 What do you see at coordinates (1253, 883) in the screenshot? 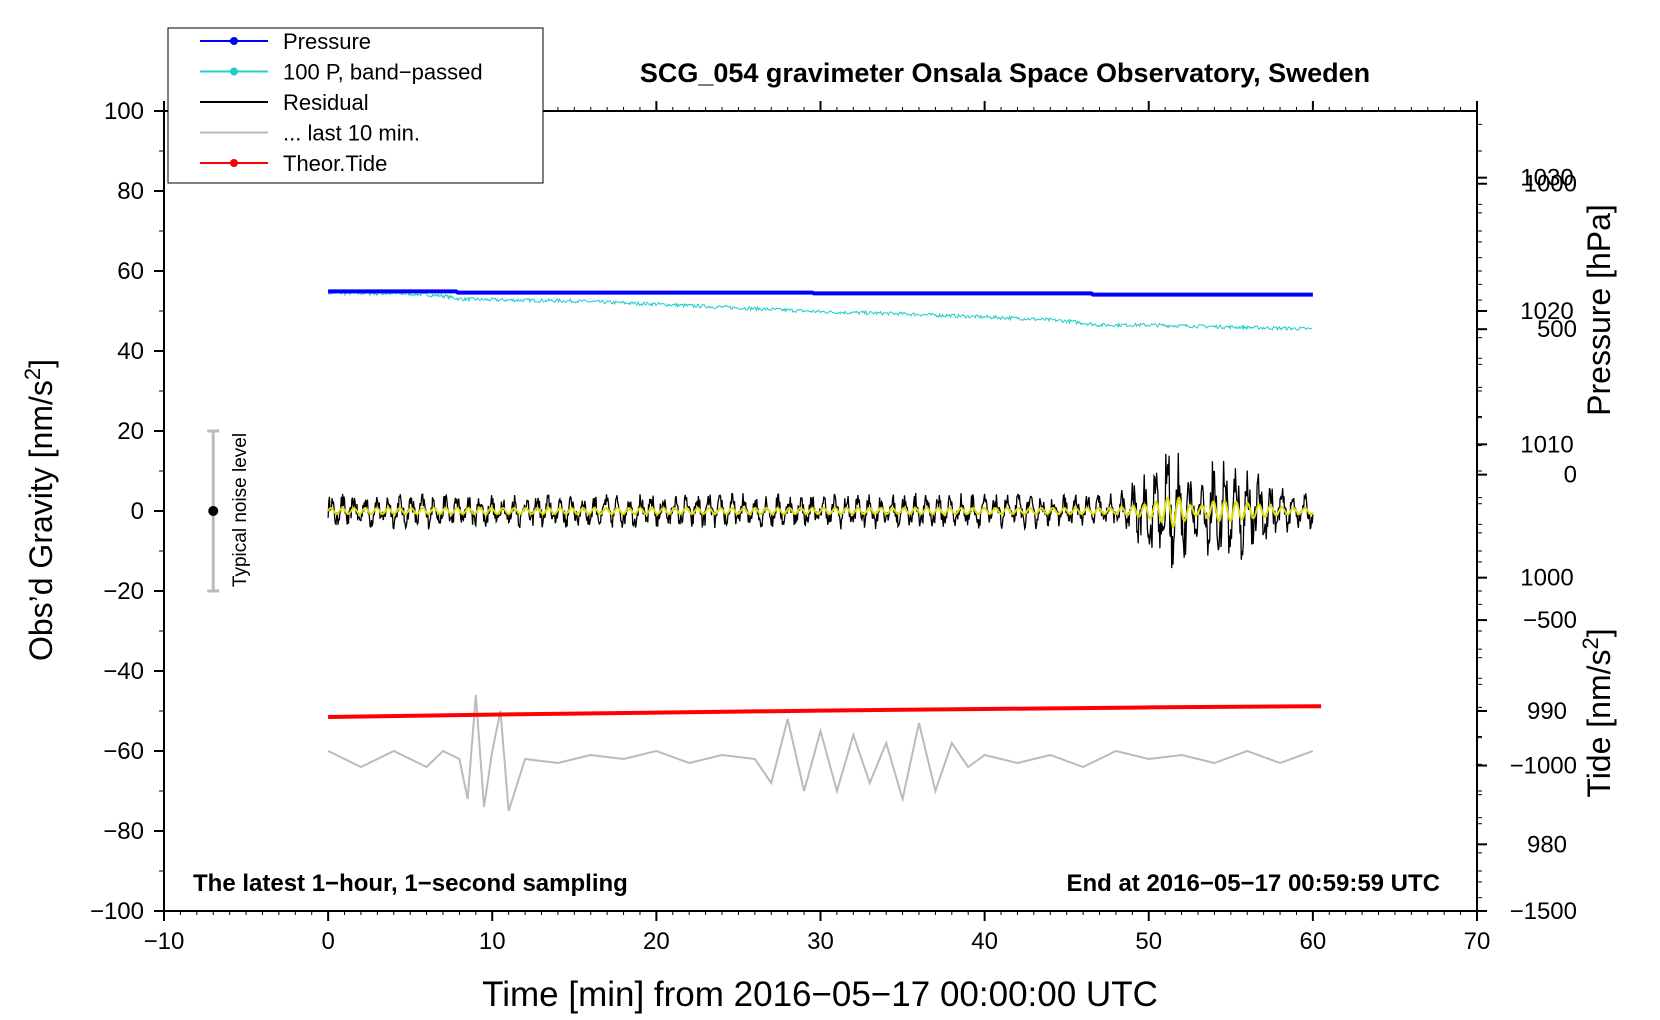
I see `annotation-end-time: End at 2016−05−17 00:59:59 UTC` at bounding box center [1253, 883].